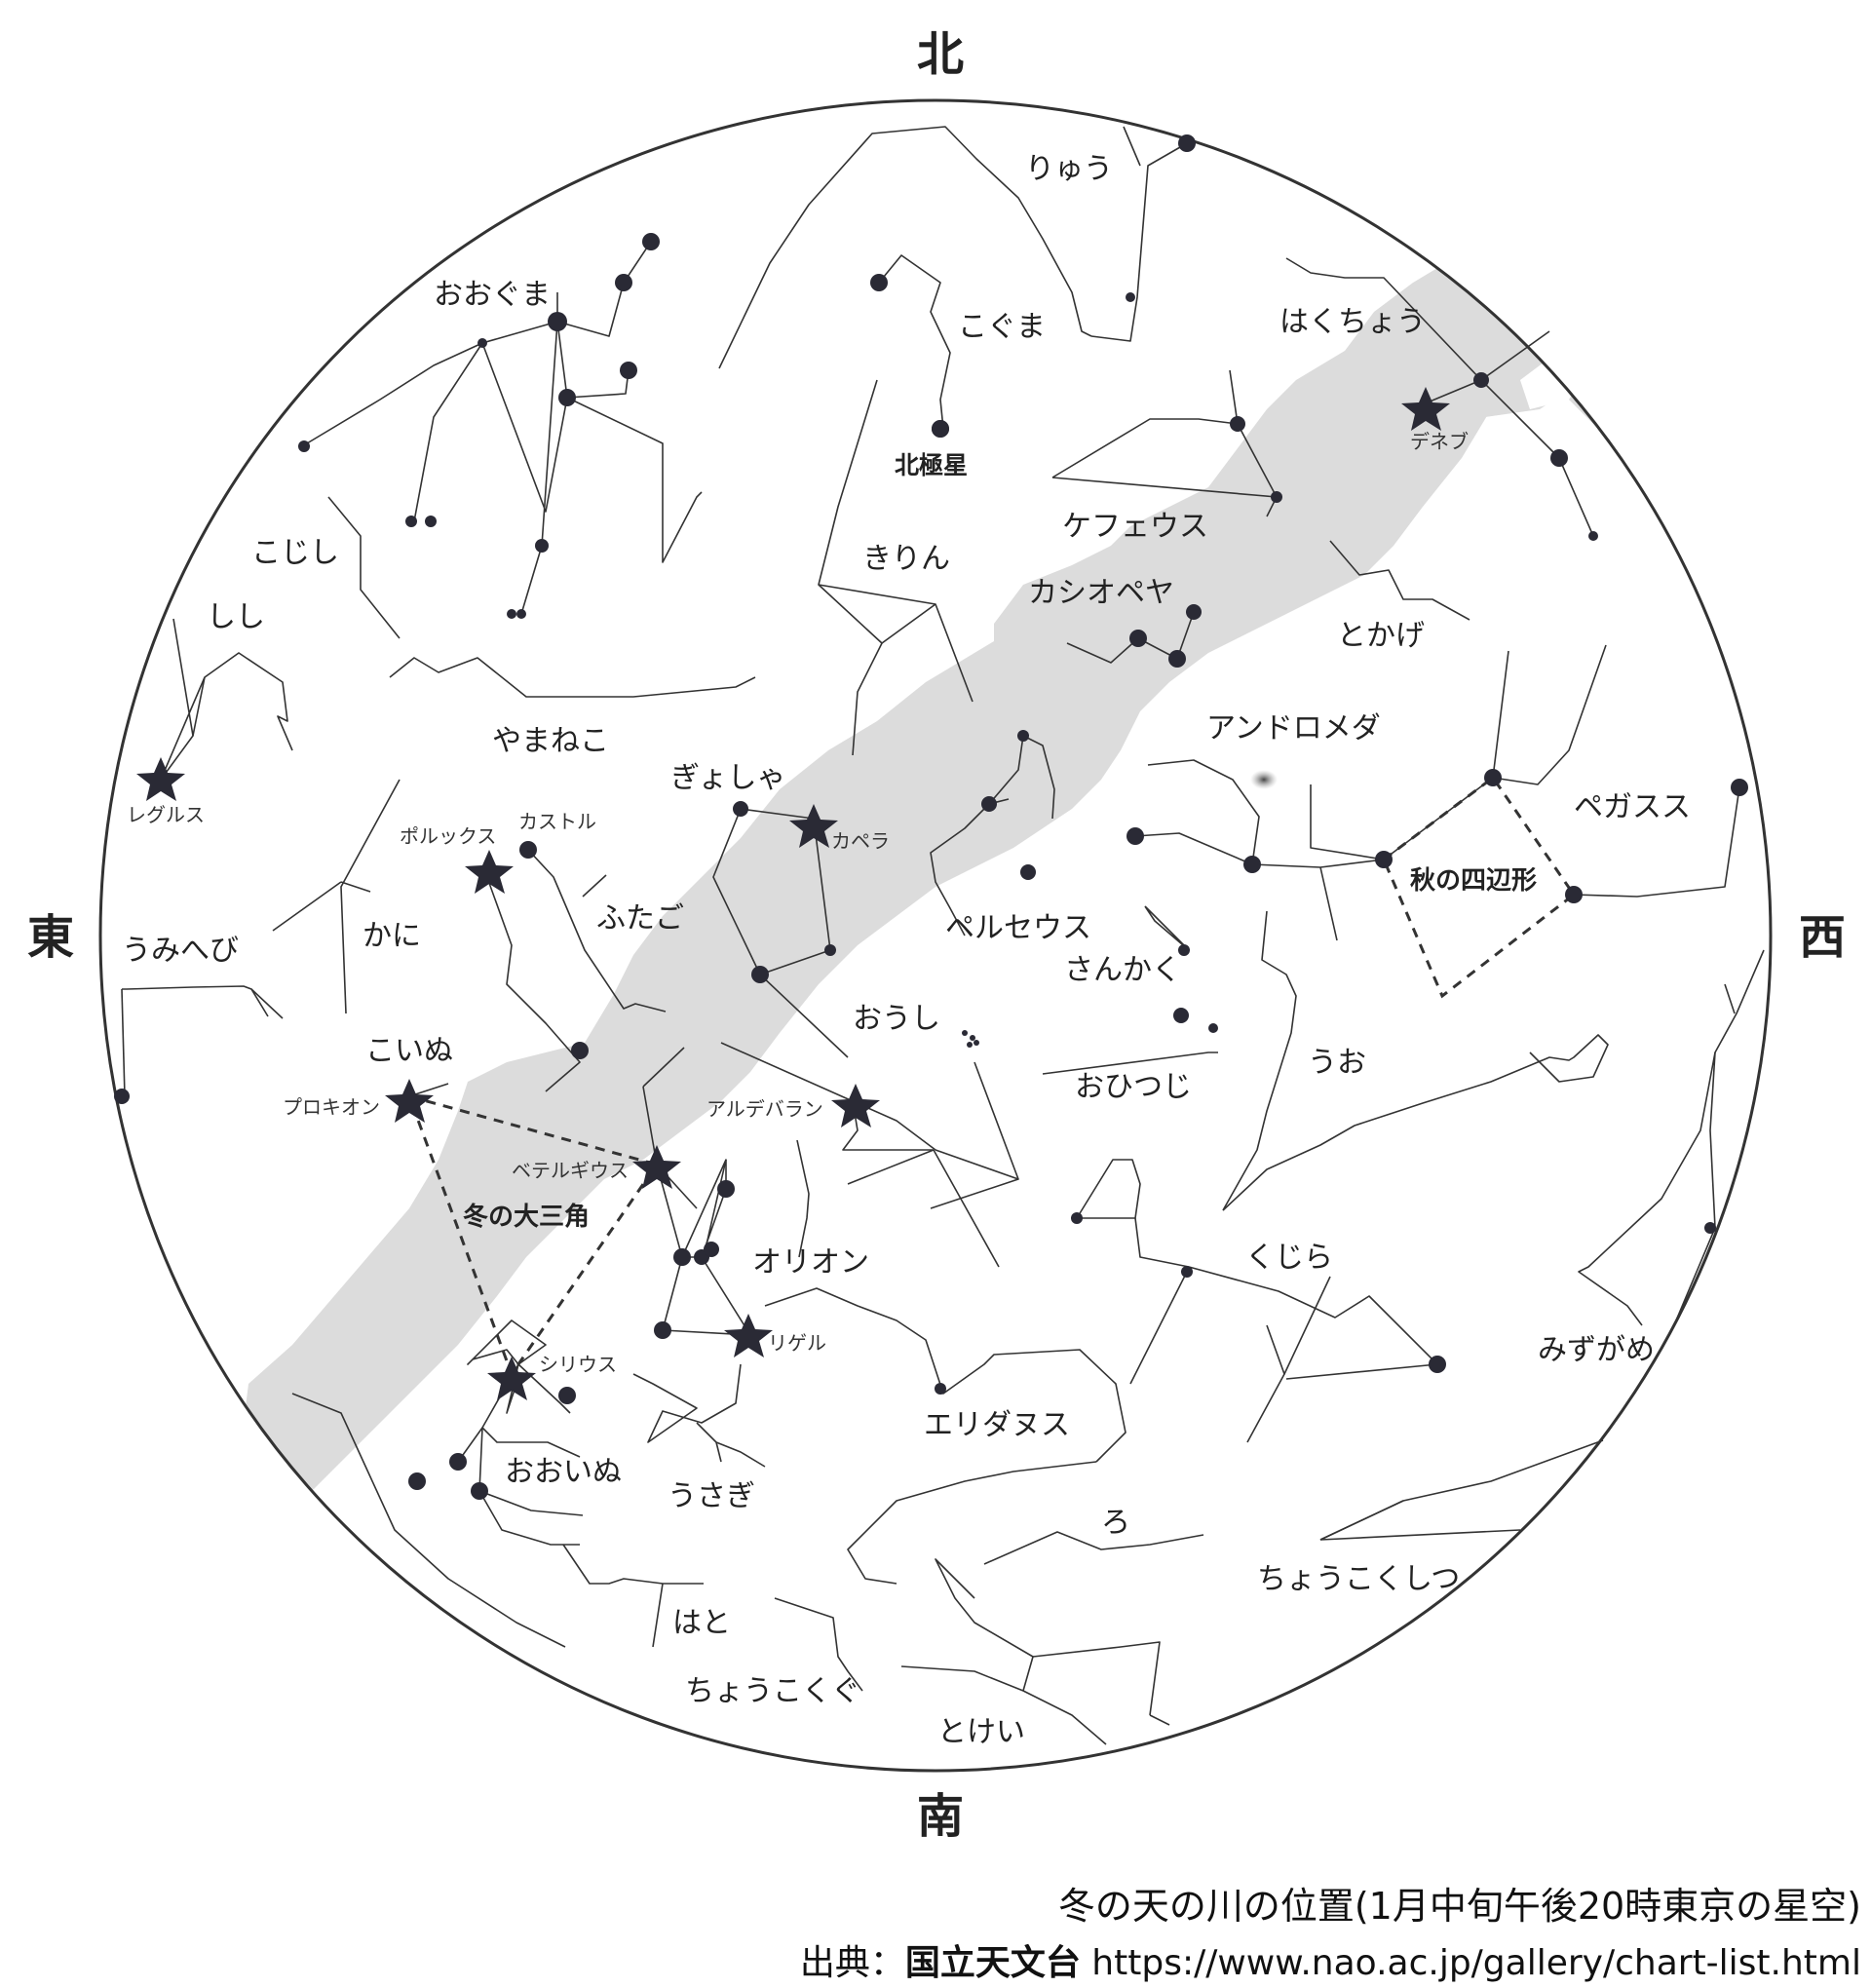 Image resolution: width=1871 pixels, height=1988 pixels. What do you see at coordinates (852, 1963) in the screenshot?
I see `source-prefix: 出典：` at bounding box center [852, 1963].